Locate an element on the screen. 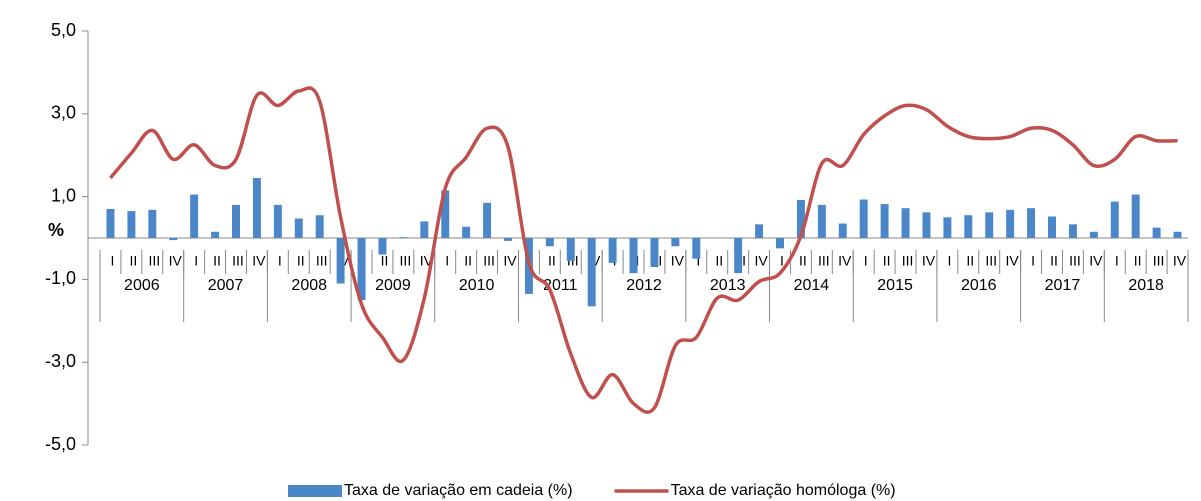 This screenshot has height=501, width=1201. year-label: 2008 is located at coordinates (309, 285).